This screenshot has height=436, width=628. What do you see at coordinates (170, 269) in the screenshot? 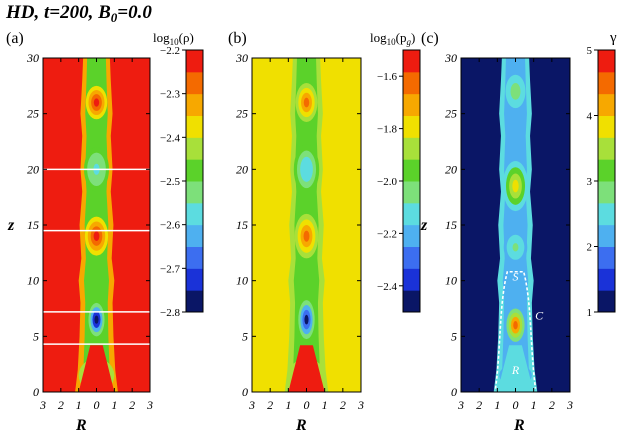
I see `colorbar-tick-label-1: −2.7` at bounding box center [170, 269].